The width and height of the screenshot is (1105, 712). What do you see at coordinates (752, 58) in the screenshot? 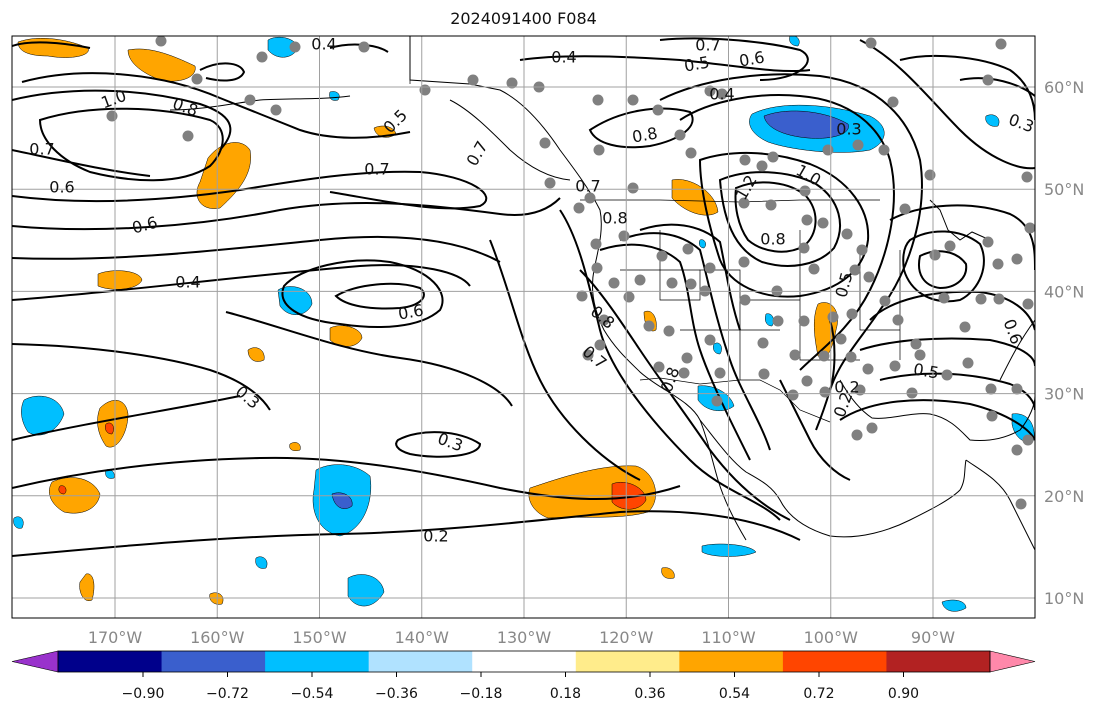
I see `contour-value-label: 0.6` at bounding box center [752, 58].